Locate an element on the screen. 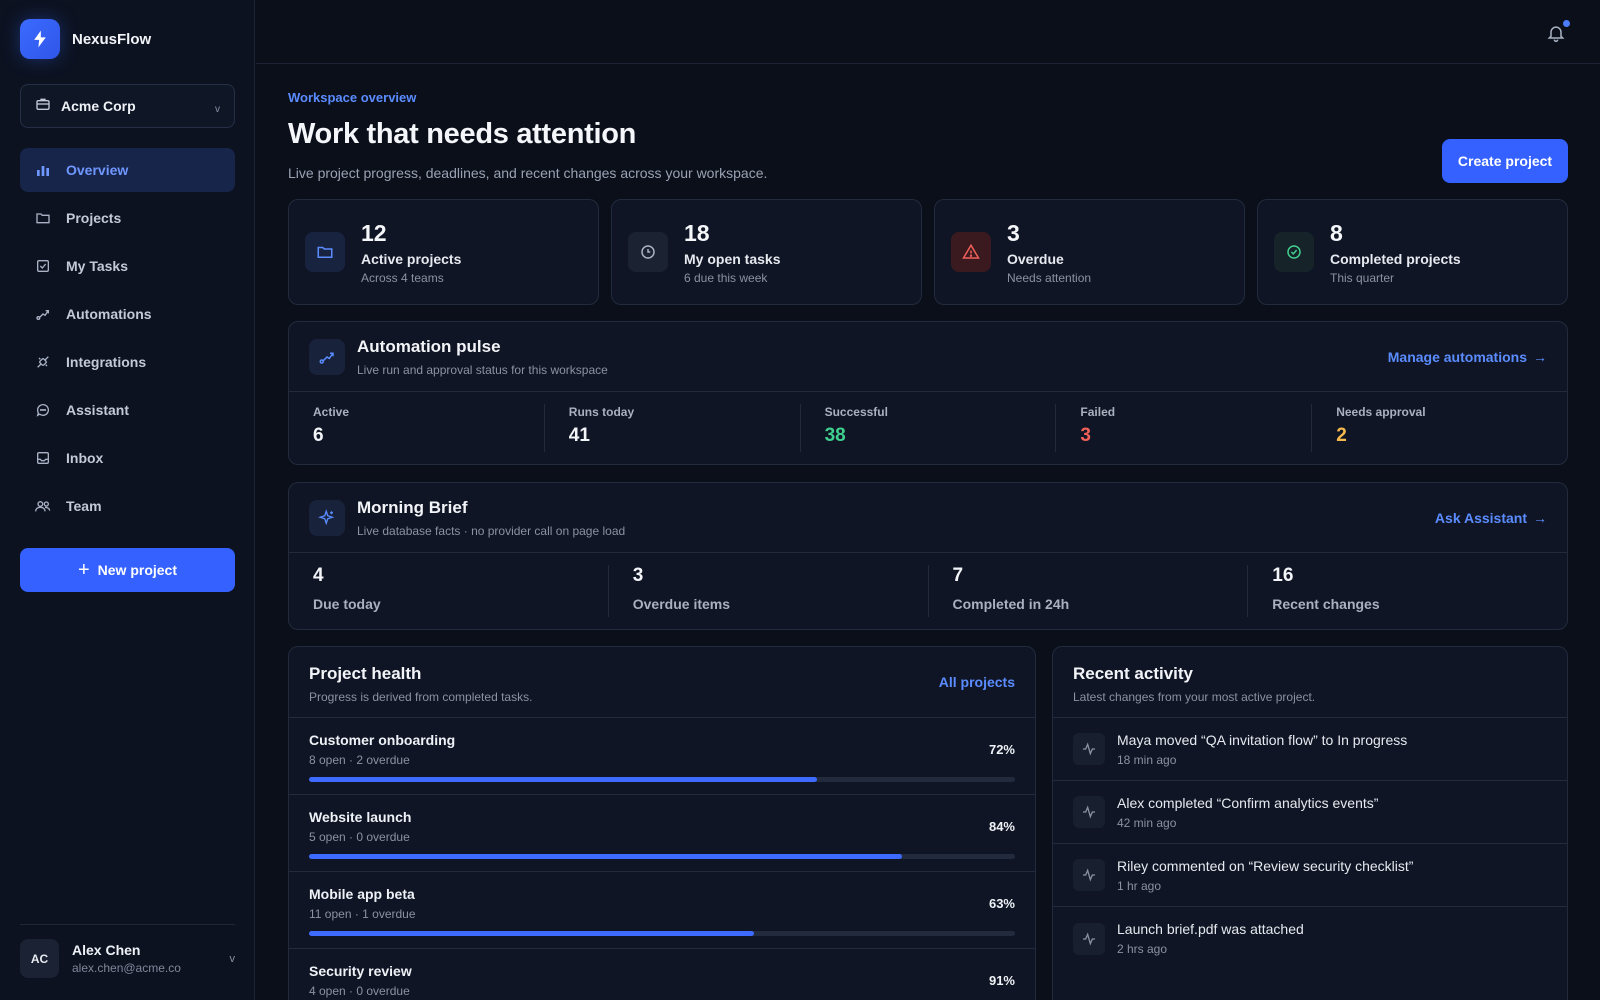 The width and height of the screenshot is (1600, 1000). metric-label: Due today is located at coordinates (347, 604).